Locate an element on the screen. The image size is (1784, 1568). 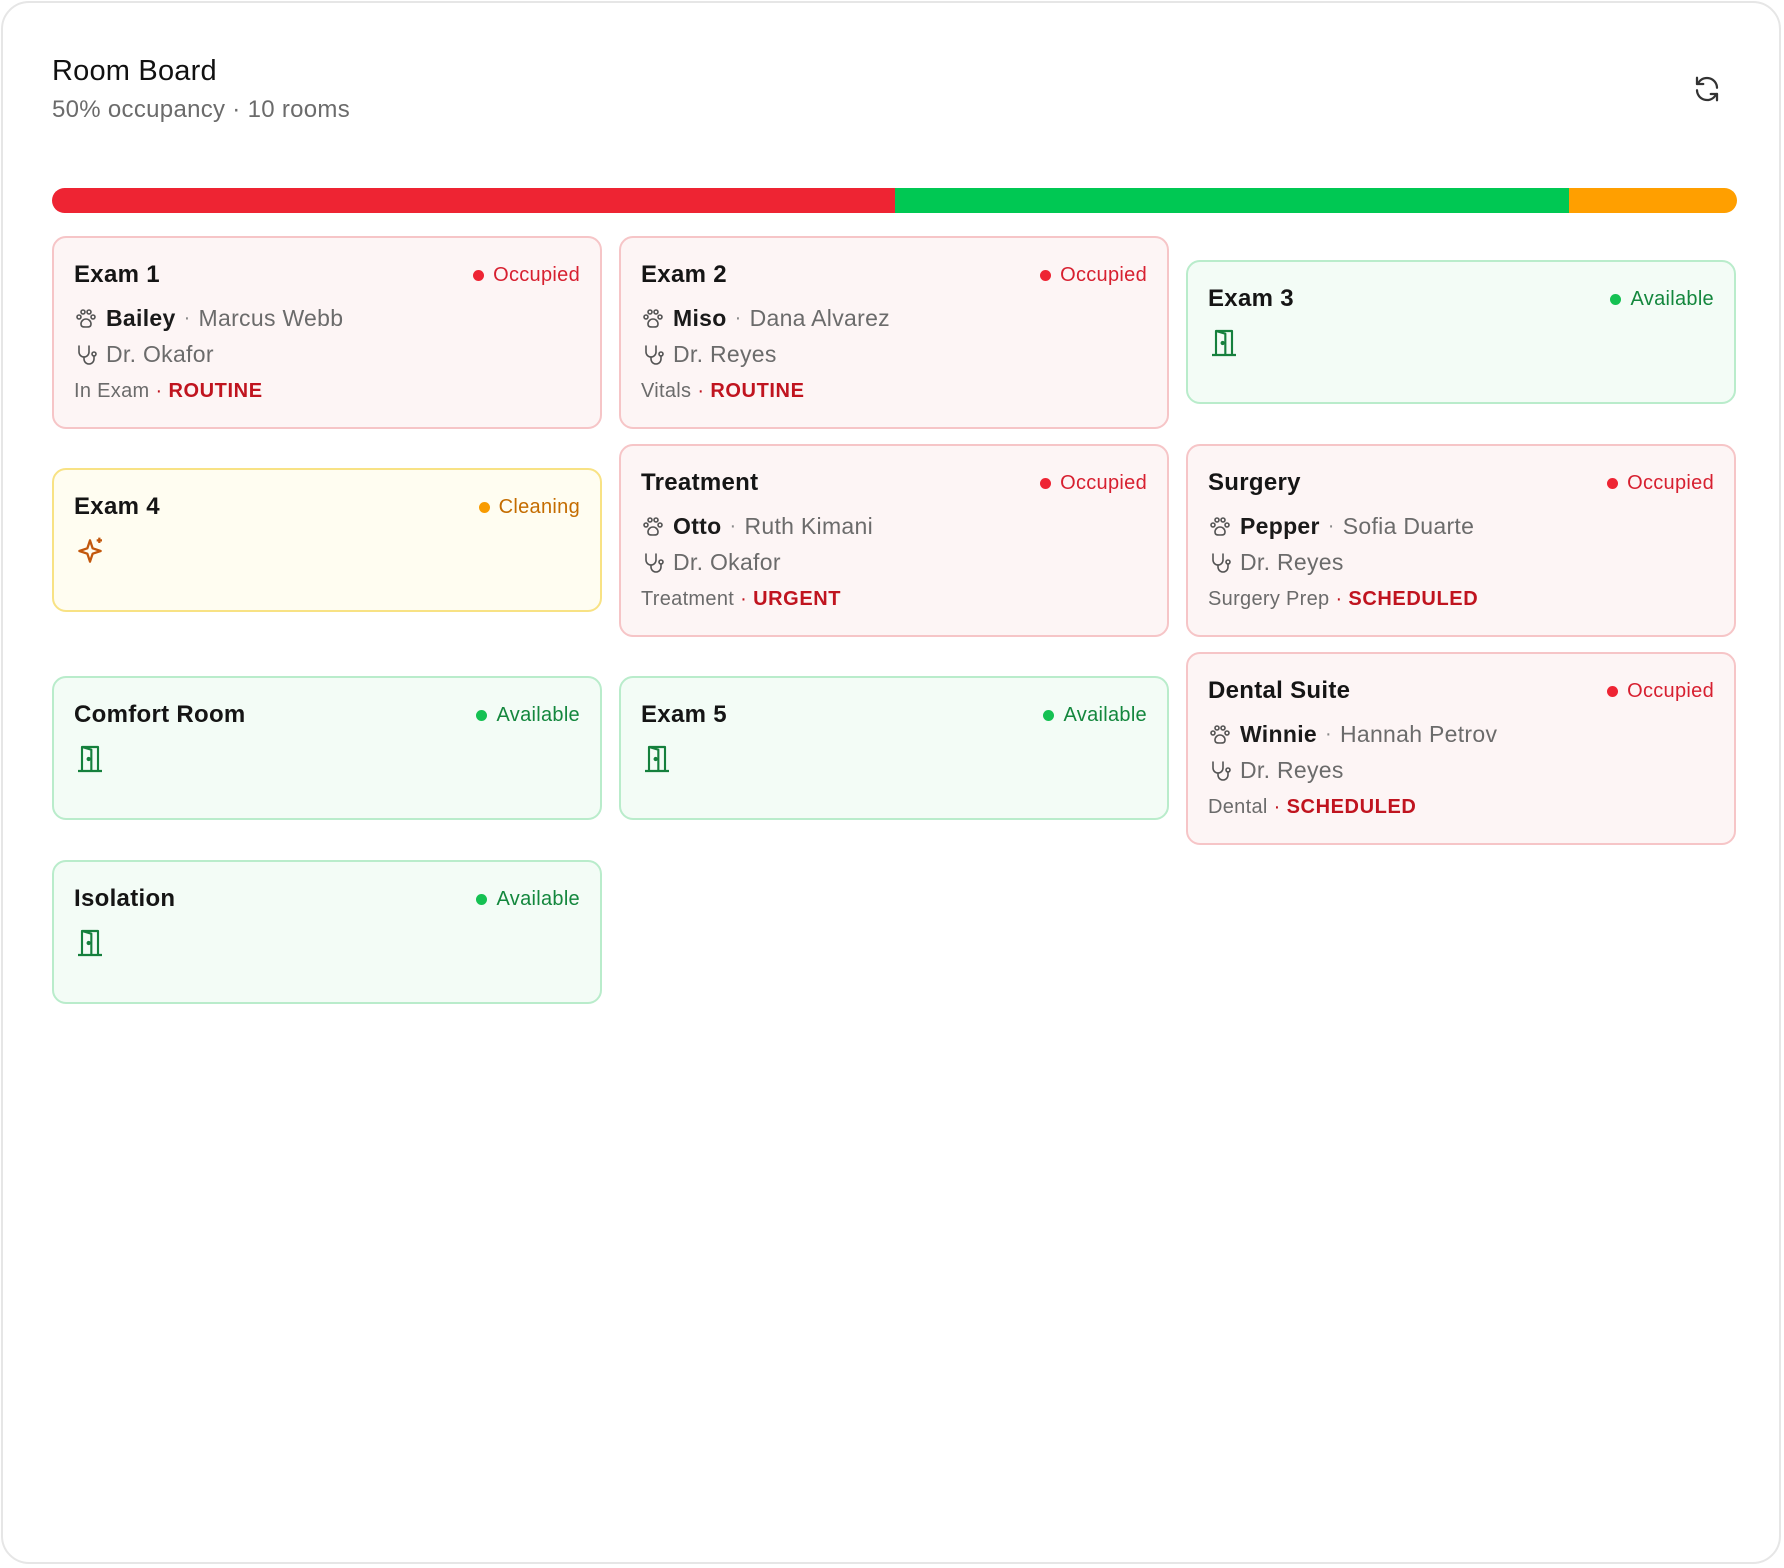
room-name: Exam 5 is located at coordinates (684, 714).